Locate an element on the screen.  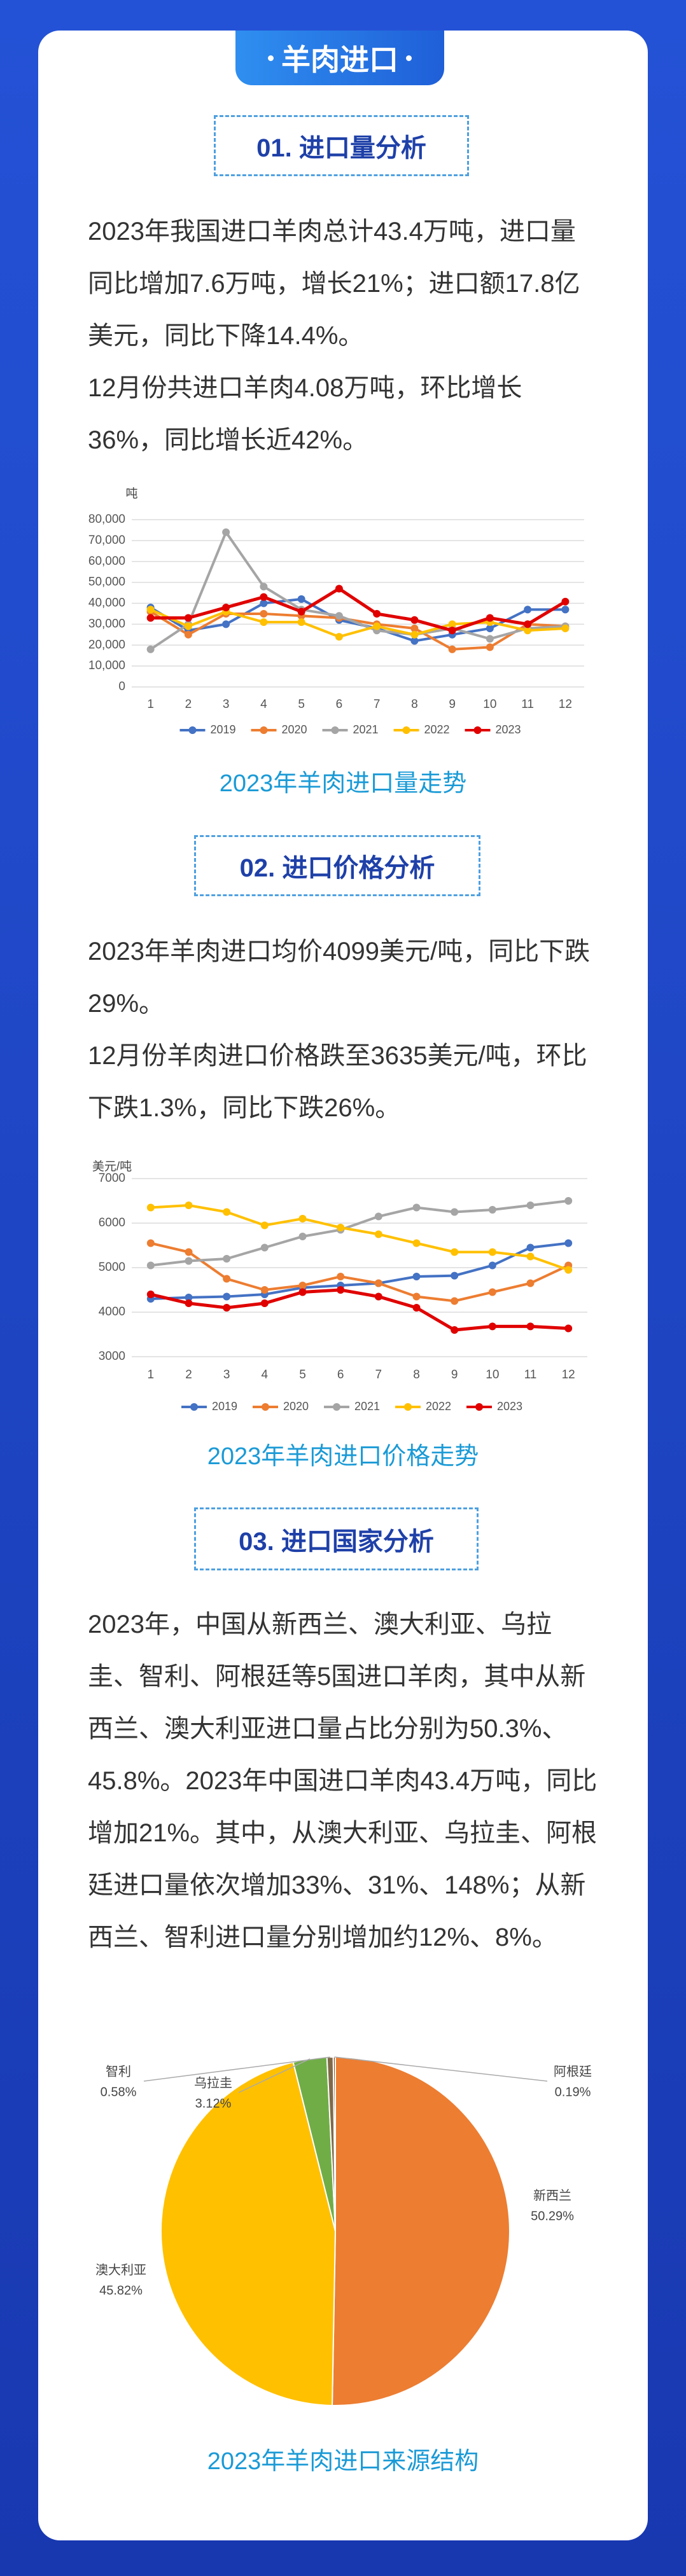
chart-caption: 2023年羊肉进口价格走势 is located at coordinates (343, 1456).